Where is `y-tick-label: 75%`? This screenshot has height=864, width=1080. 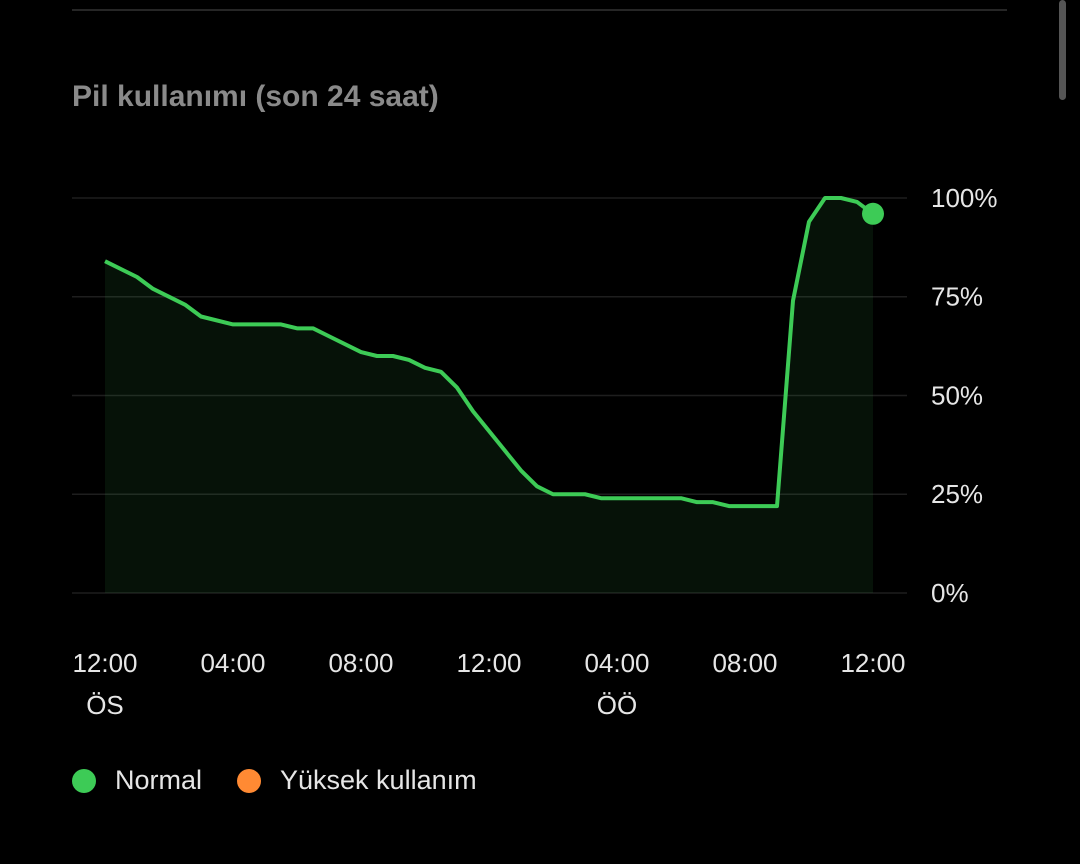
y-tick-label: 75% is located at coordinates (957, 297).